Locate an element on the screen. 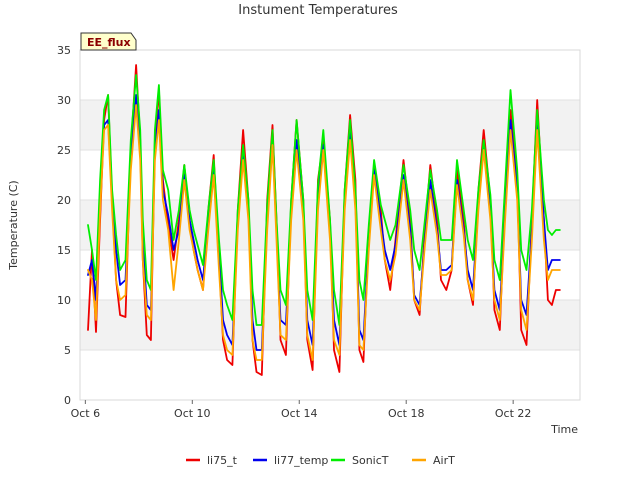 The height and width of the screenshot is (480, 640). legend-item-SonicT: SonicT is located at coordinates (360, 460).